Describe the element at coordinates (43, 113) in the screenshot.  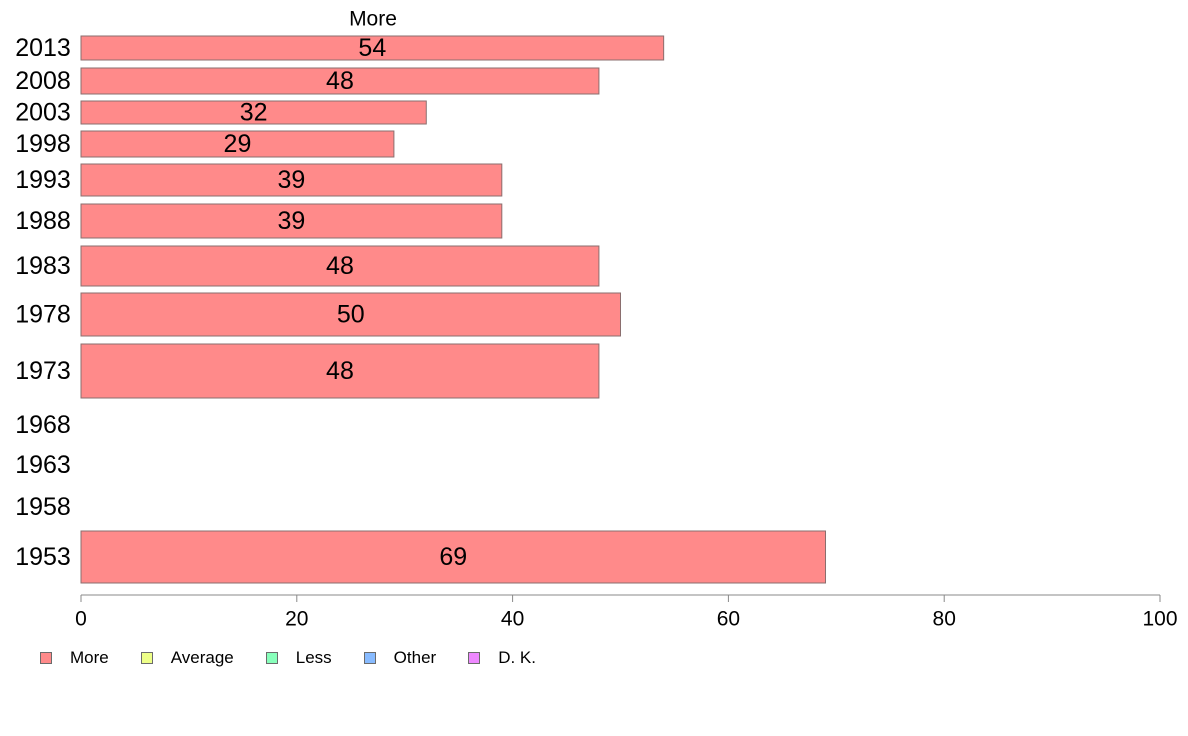
I see `y-tick-label: 2003` at that location.